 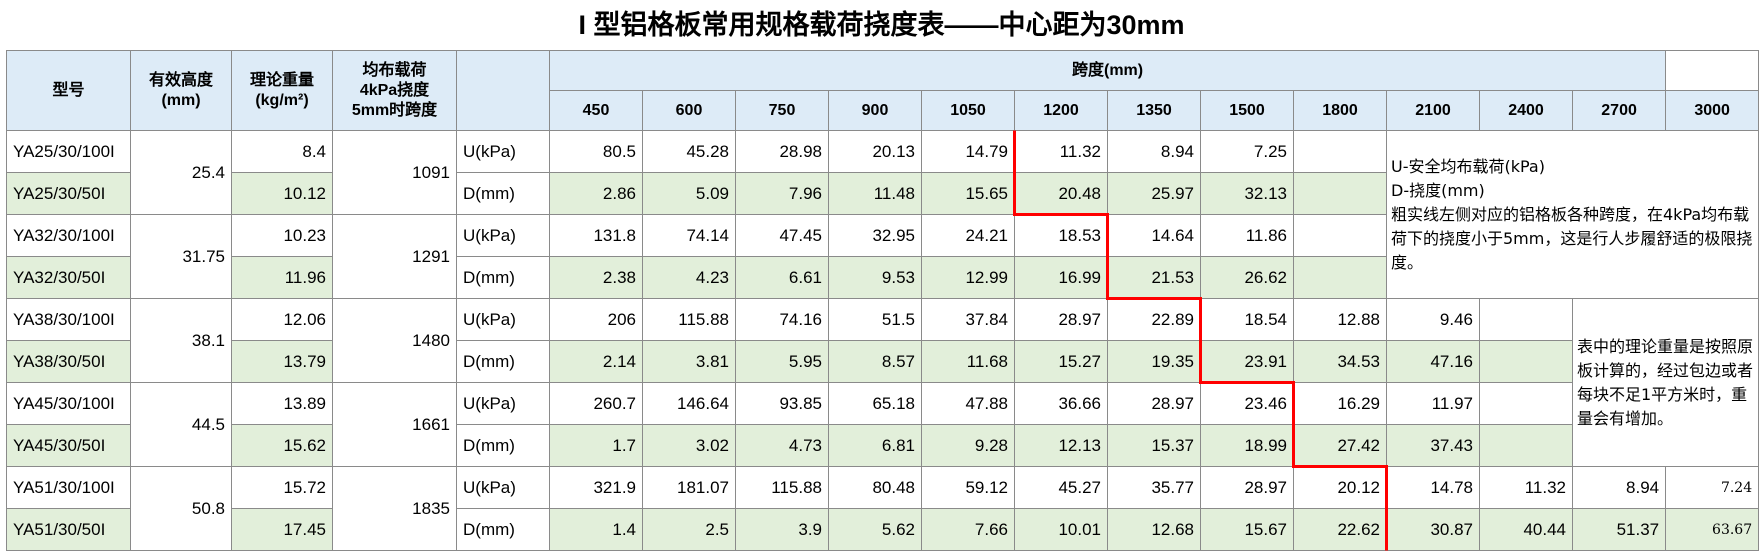 I want to click on header-text: 跨度(mm), so click(x=1108, y=70).